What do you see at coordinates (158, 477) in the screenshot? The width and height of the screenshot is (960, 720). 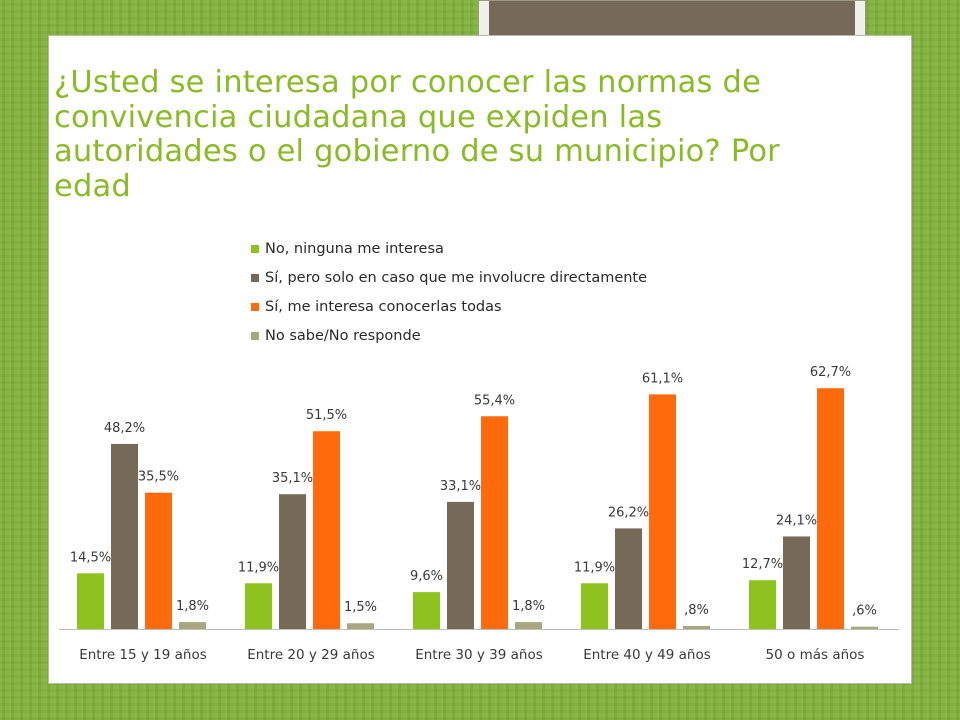 I see `data-label: 35,5%` at bounding box center [158, 477].